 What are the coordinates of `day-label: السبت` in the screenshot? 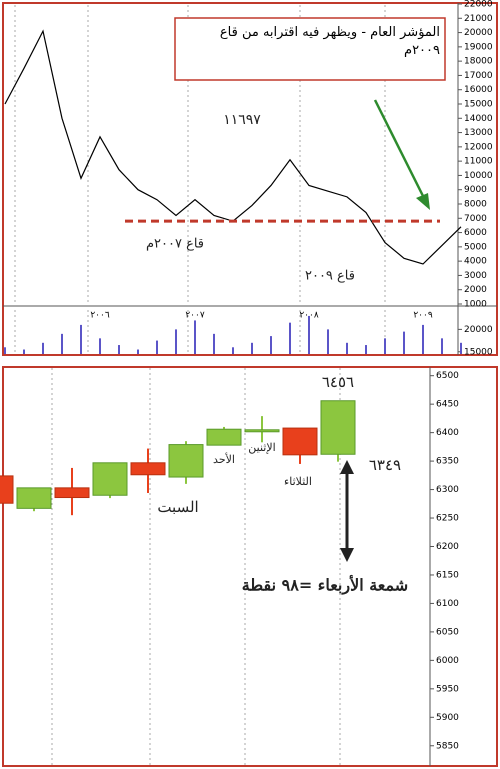 It's located at (177, 507).